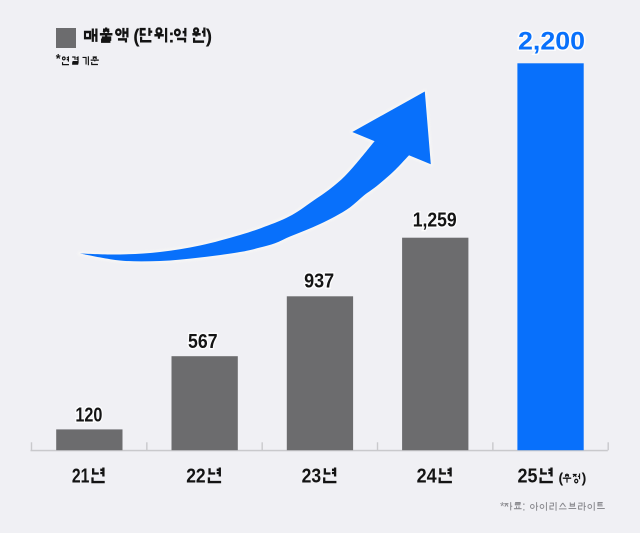 The height and width of the screenshot is (533, 640). I want to click on svg-text: 21, so click(81, 477).